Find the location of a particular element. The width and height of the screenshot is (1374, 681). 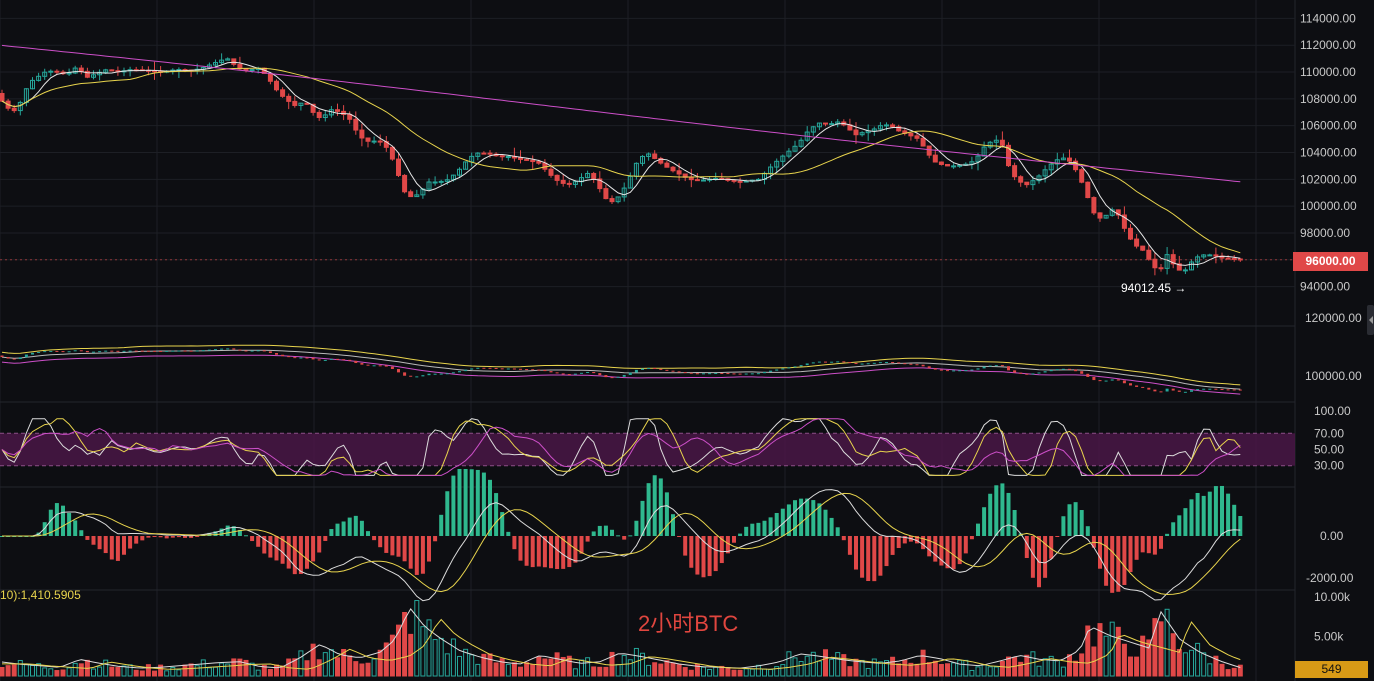

macd-tick-label: -2000.00 is located at coordinates (1330, 578).